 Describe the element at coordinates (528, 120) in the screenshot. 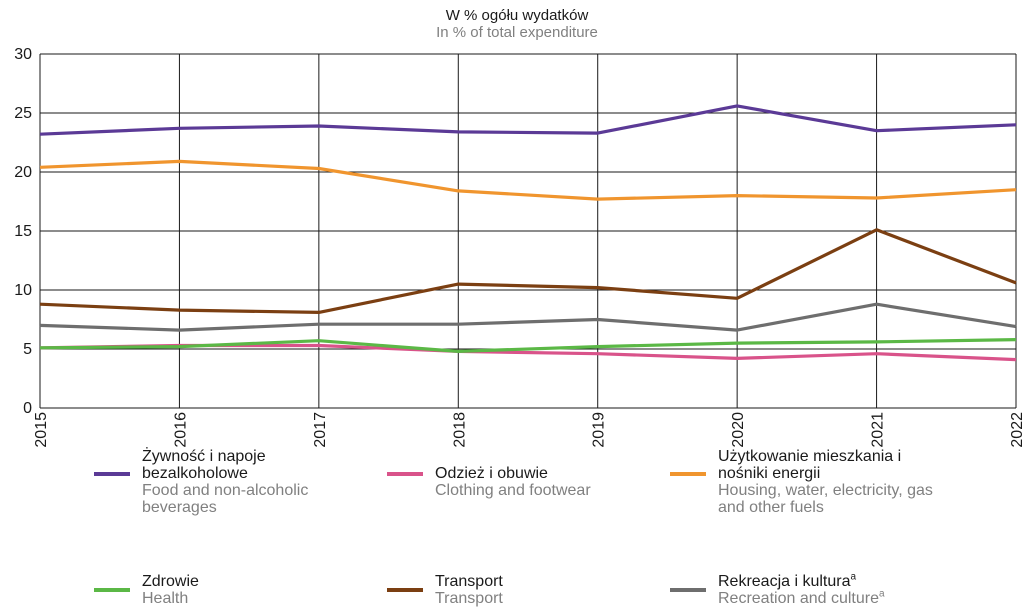

I see `series-line-food` at that location.